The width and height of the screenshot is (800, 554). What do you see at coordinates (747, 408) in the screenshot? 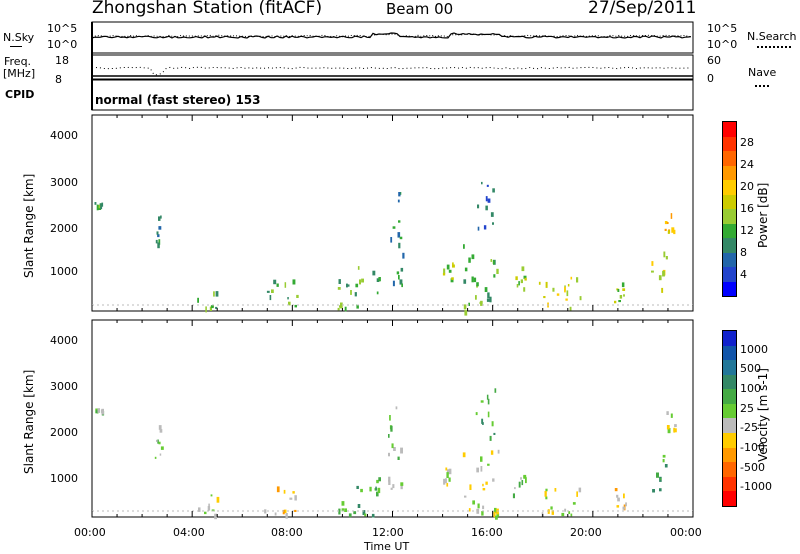
I see `velocity-cb-tick: 25` at bounding box center [747, 408].